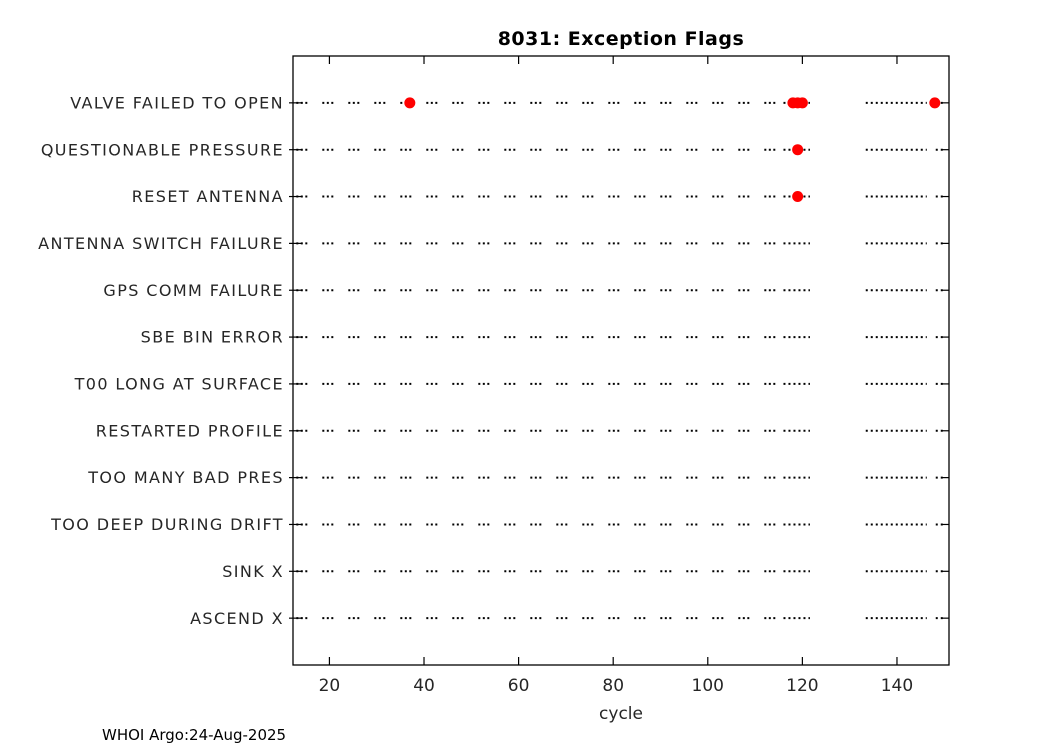 The width and height of the screenshot is (1050, 750). What do you see at coordinates (897, 686) in the screenshot?
I see `x-tick-label: 140` at bounding box center [897, 686].